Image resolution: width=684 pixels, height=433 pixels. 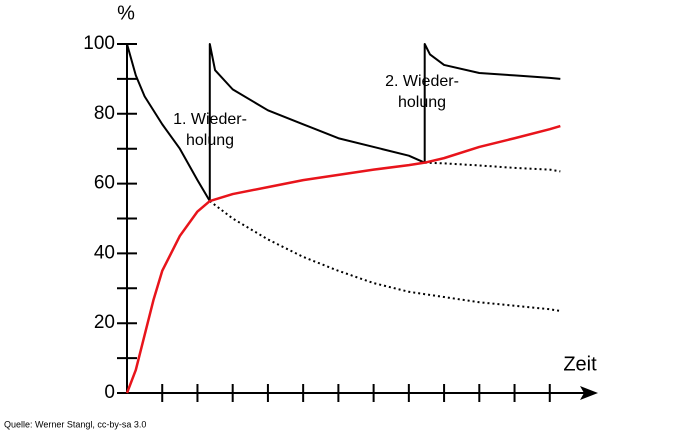 What do you see at coordinates (109, 392) in the screenshot?
I see `y-tick-label: 0` at bounding box center [109, 392].